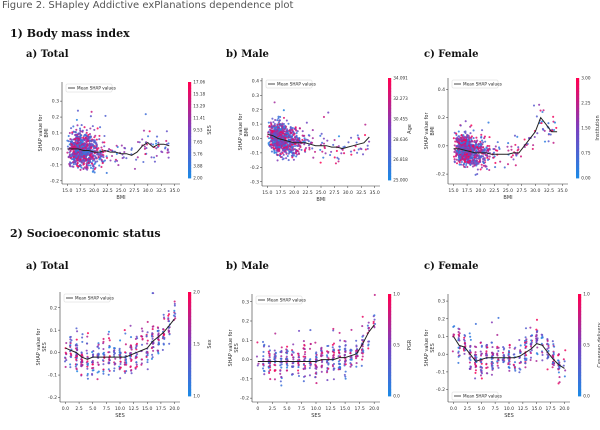  What do you see at coordinates (87, 298) in the screenshot?
I see `legend-box` at bounding box center [87, 298].